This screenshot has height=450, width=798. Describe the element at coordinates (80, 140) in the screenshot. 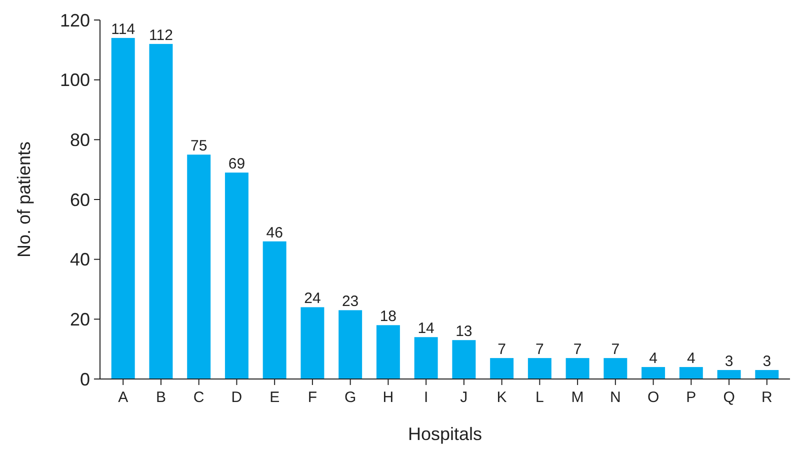

I see `y-tick-label: 80` at that location.